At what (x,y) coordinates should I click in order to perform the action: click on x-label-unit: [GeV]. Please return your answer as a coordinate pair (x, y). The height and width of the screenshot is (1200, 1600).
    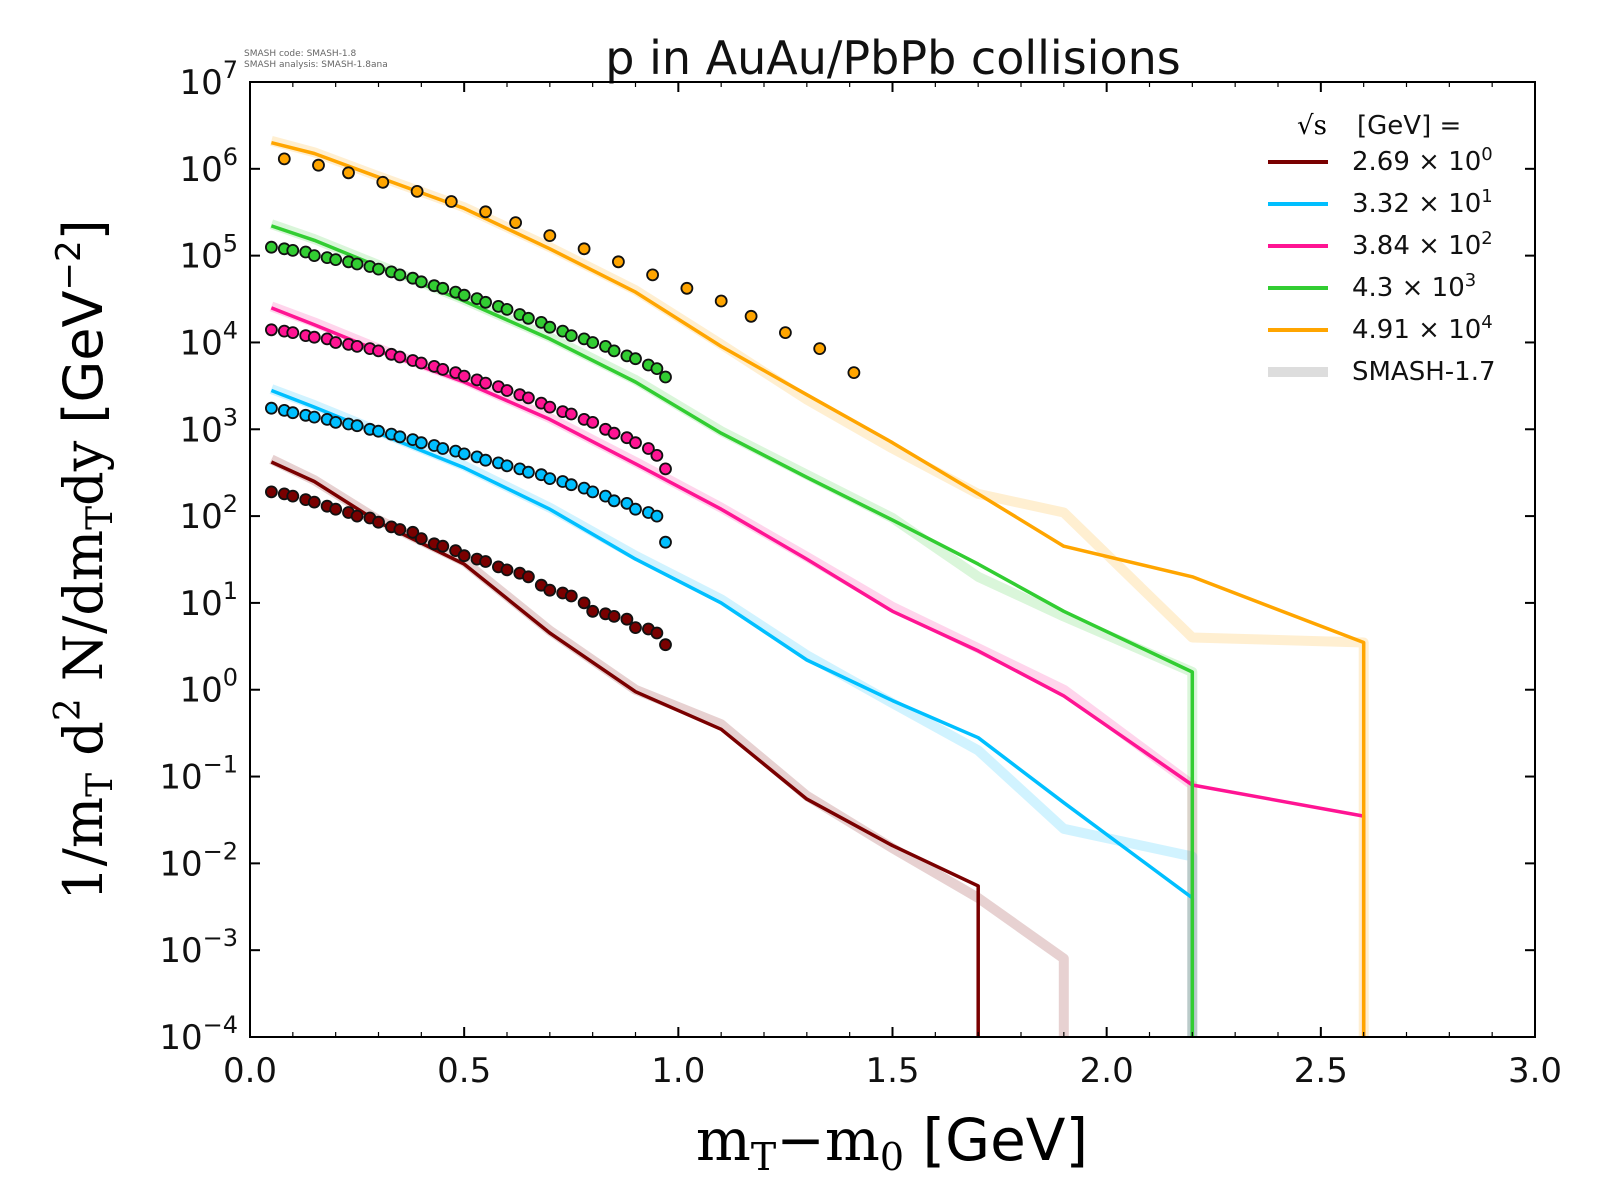
    Looking at the image, I should click on (996, 1140).